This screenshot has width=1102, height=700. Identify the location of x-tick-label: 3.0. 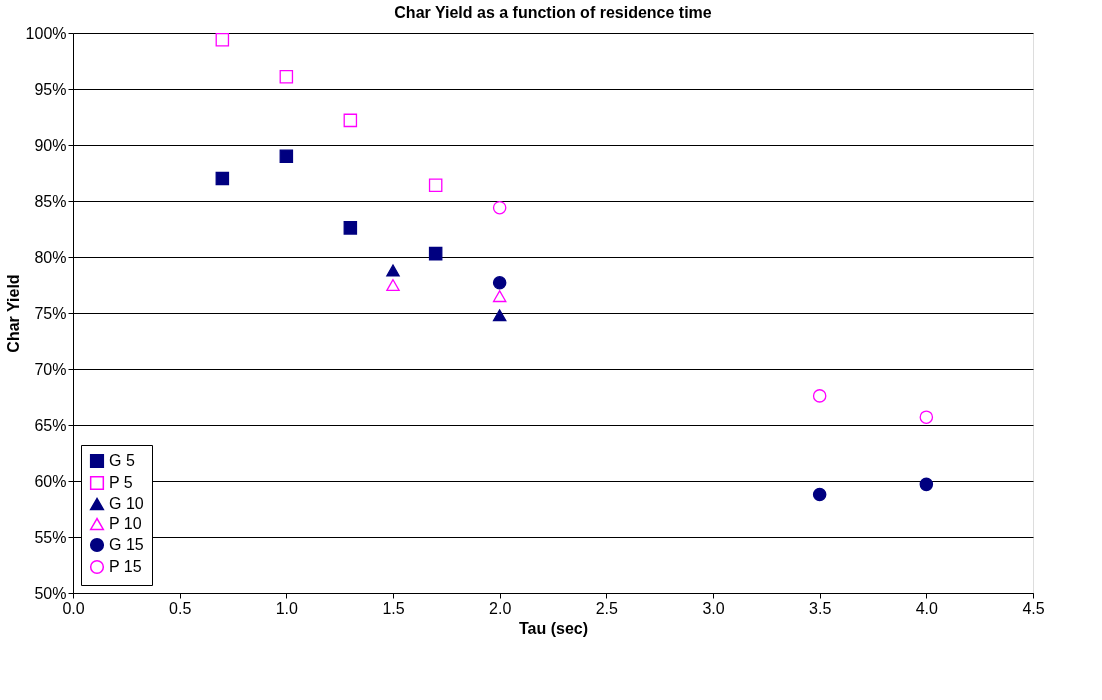
(713, 608).